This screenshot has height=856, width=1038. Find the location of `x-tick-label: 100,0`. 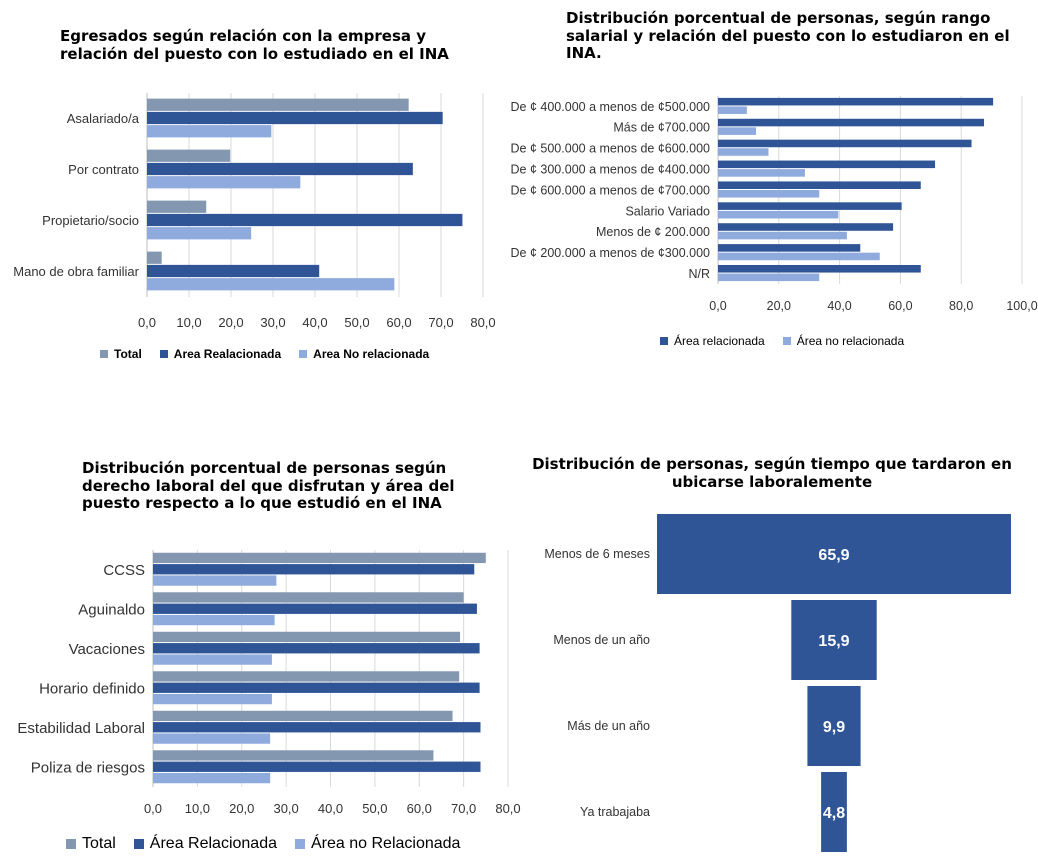

x-tick-label: 100,0 is located at coordinates (1021, 306).